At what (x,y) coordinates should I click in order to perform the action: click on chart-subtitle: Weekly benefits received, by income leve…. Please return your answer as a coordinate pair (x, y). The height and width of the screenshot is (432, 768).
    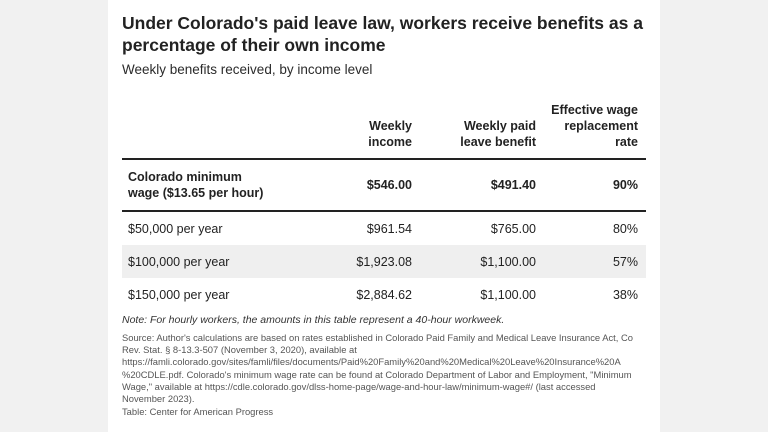
    Looking at the image, I should click on (247, 69).